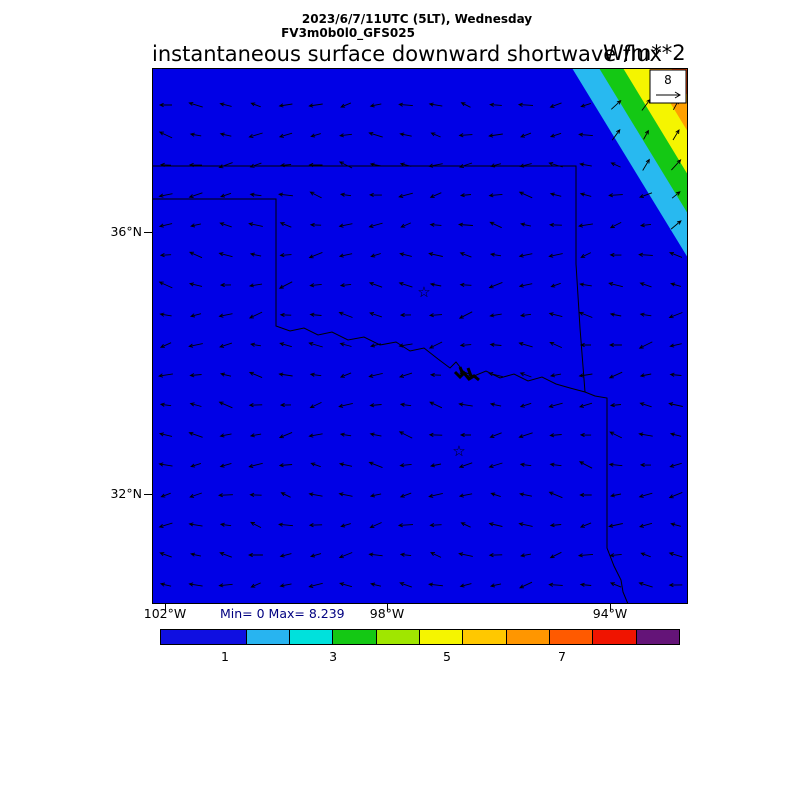  What do you see at coordinates (417, 19) in the screenshot?
I see `datetime-heading: 2023/6/7/11UTC (5LT), Wednesday` at bounding box center [417, 19].